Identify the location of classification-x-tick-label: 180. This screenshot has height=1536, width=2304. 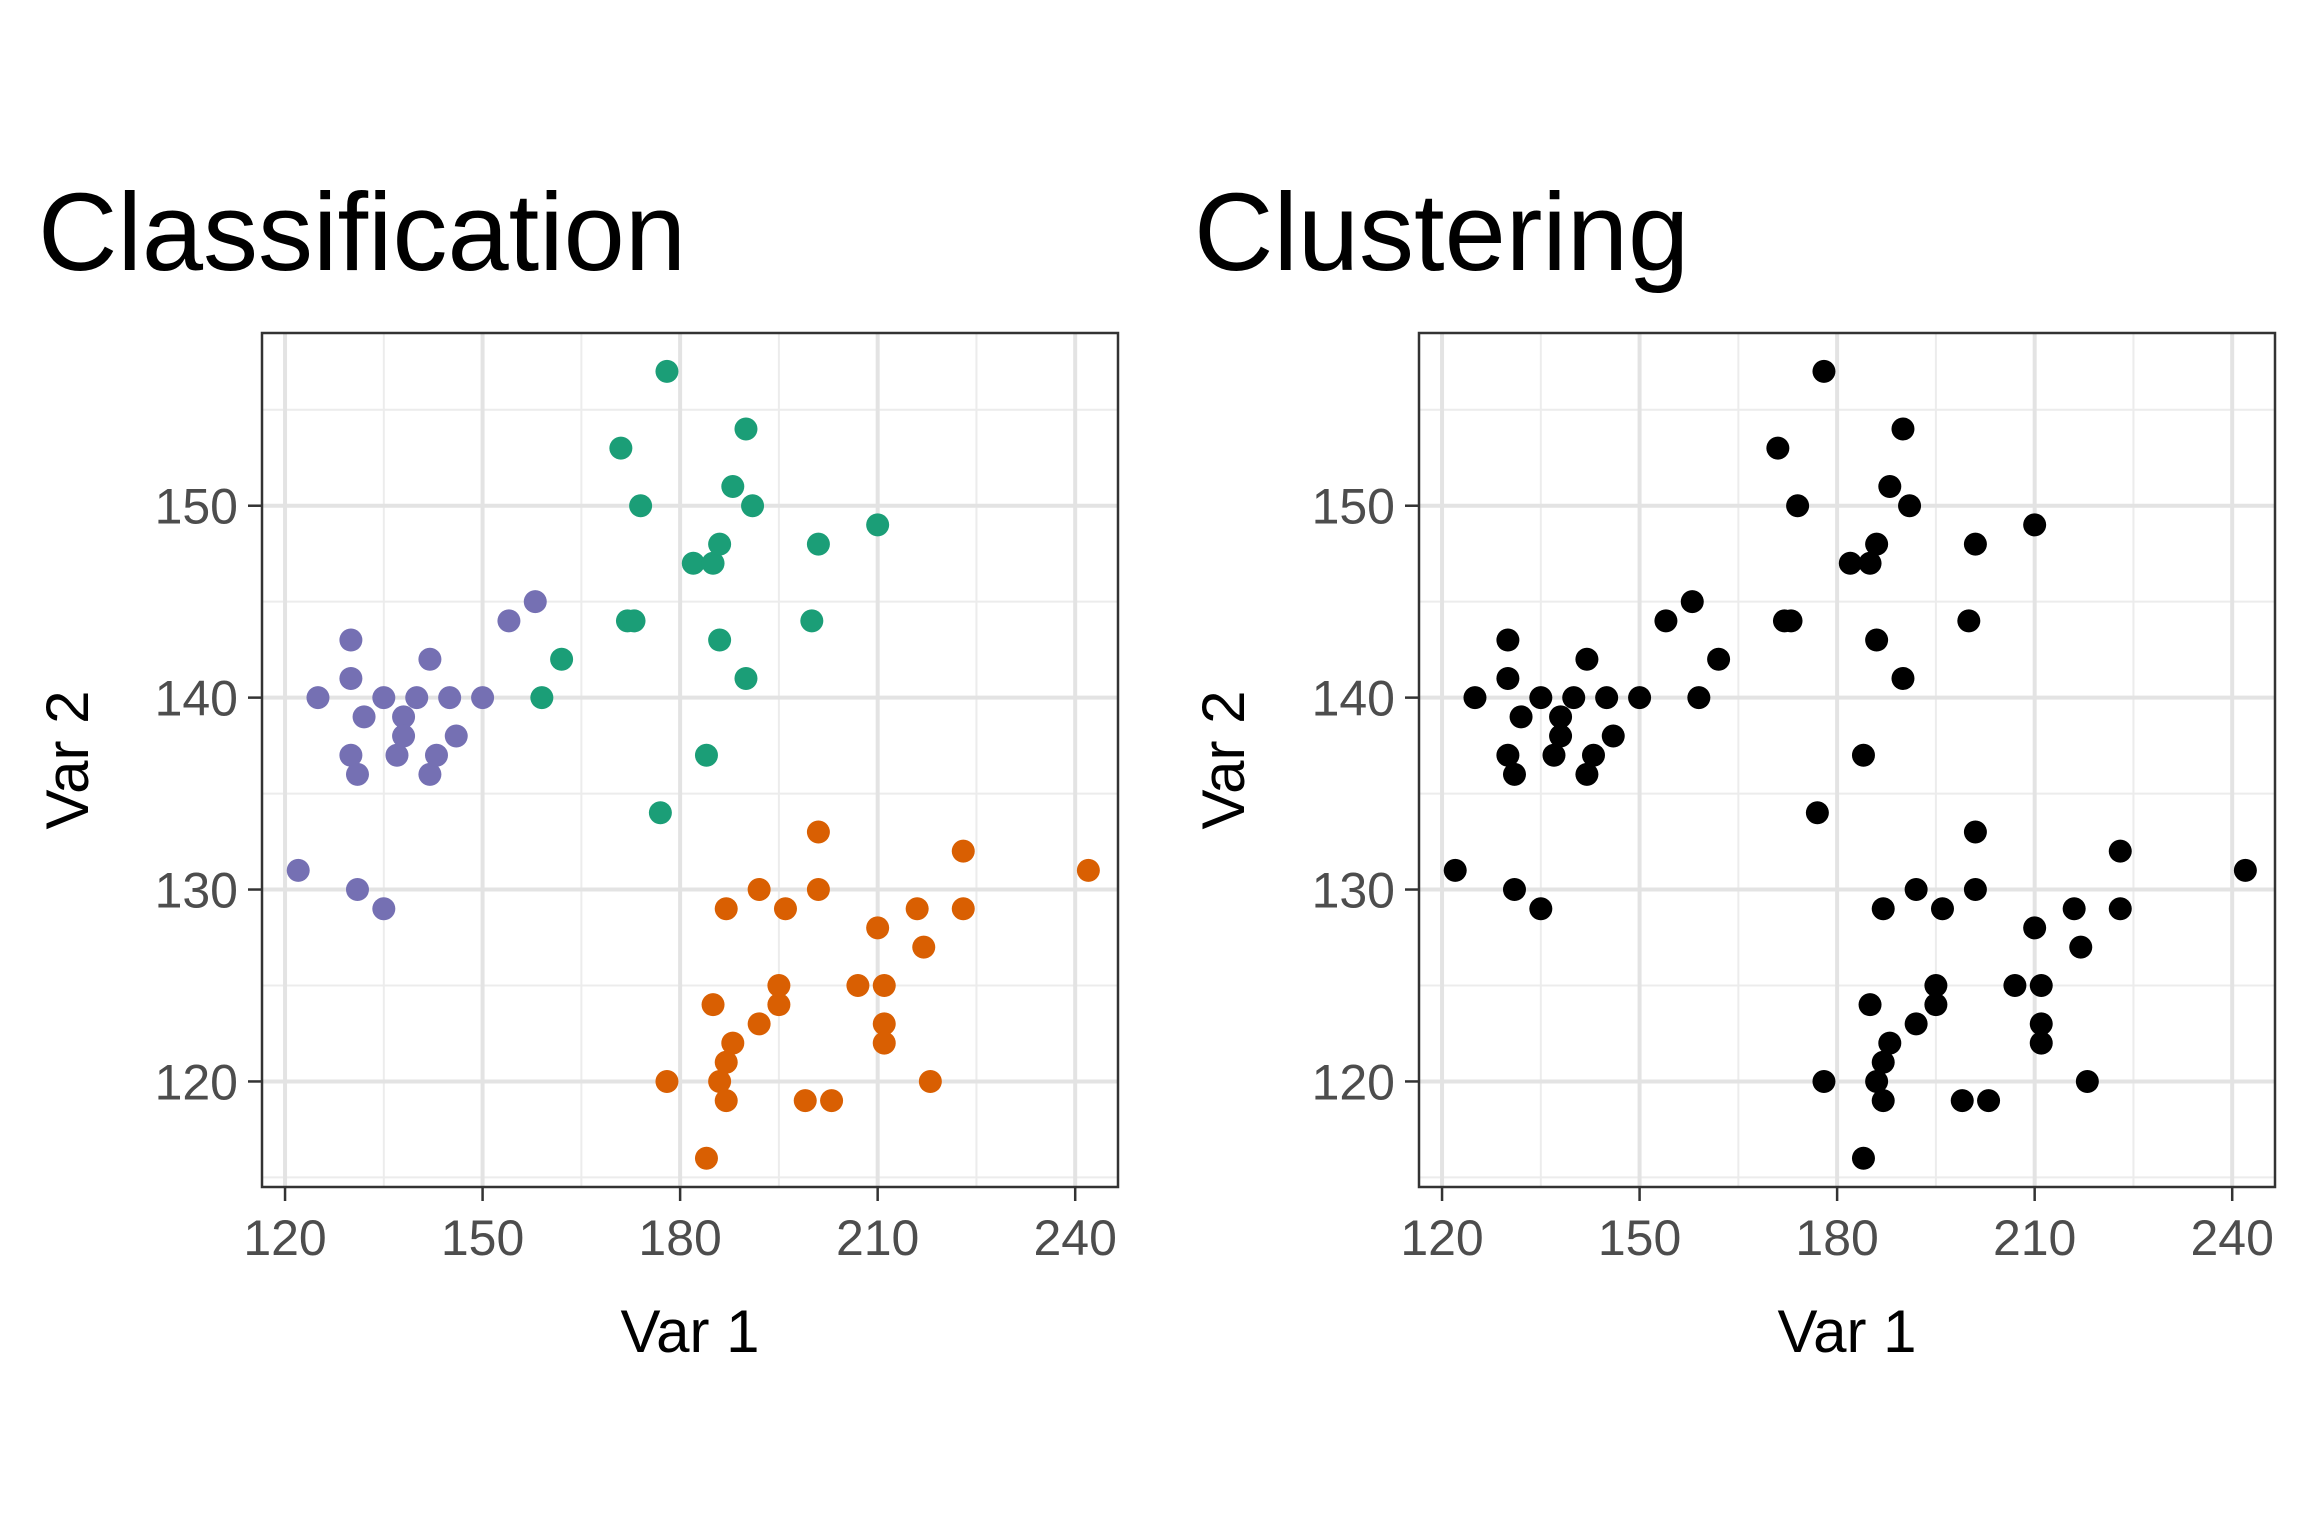
(679, 1238).